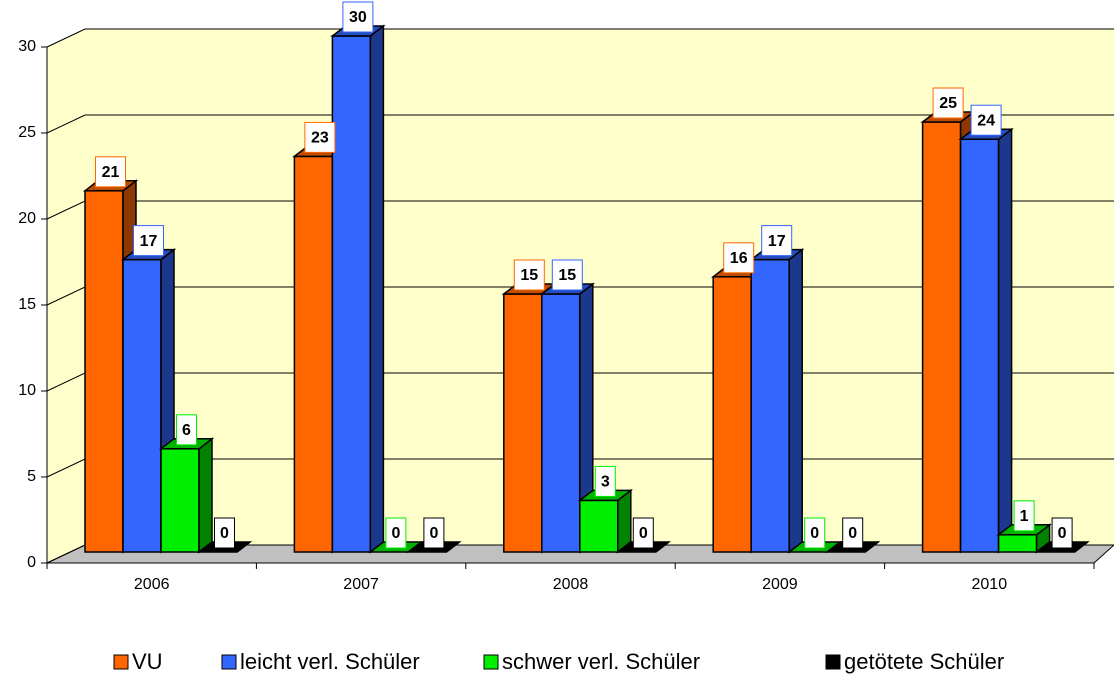 The height and width of the screenshot is (678, 1114). I want to click on data-label: 23, so click(320, 138).